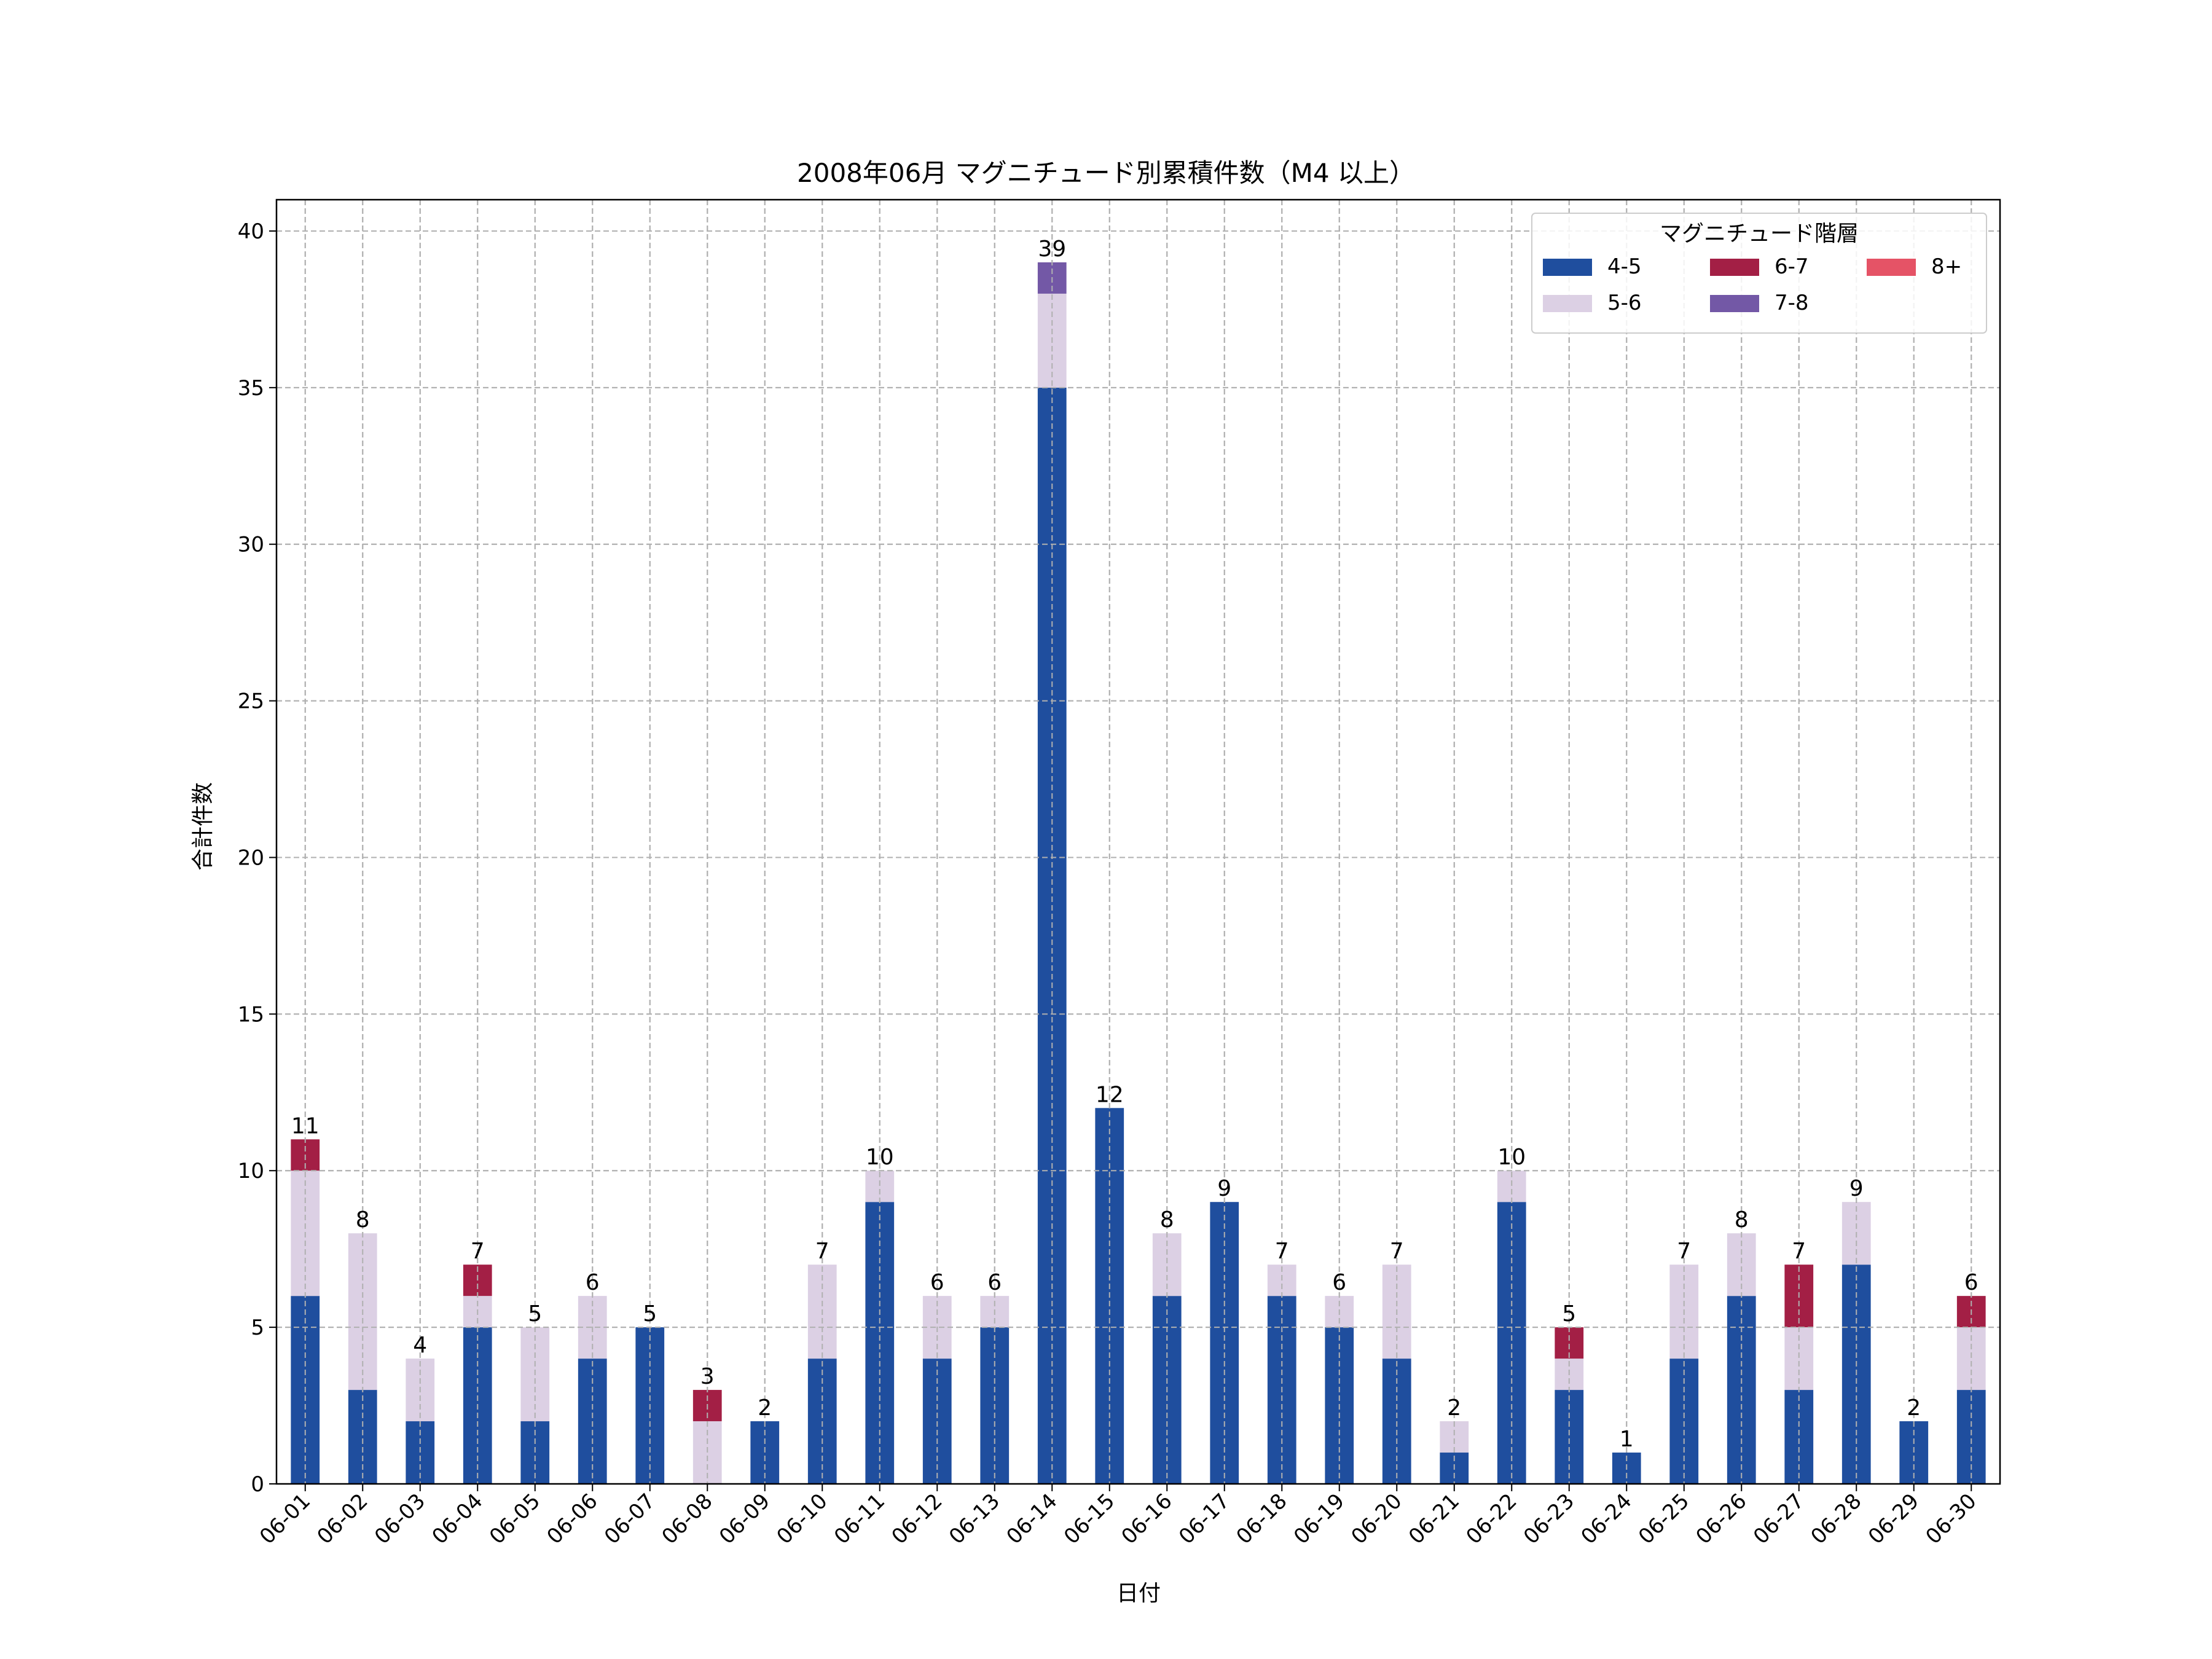  Describe the element at coordinates (251, 857) in the screenshot. I see `y-tick-label: 20` at that location.